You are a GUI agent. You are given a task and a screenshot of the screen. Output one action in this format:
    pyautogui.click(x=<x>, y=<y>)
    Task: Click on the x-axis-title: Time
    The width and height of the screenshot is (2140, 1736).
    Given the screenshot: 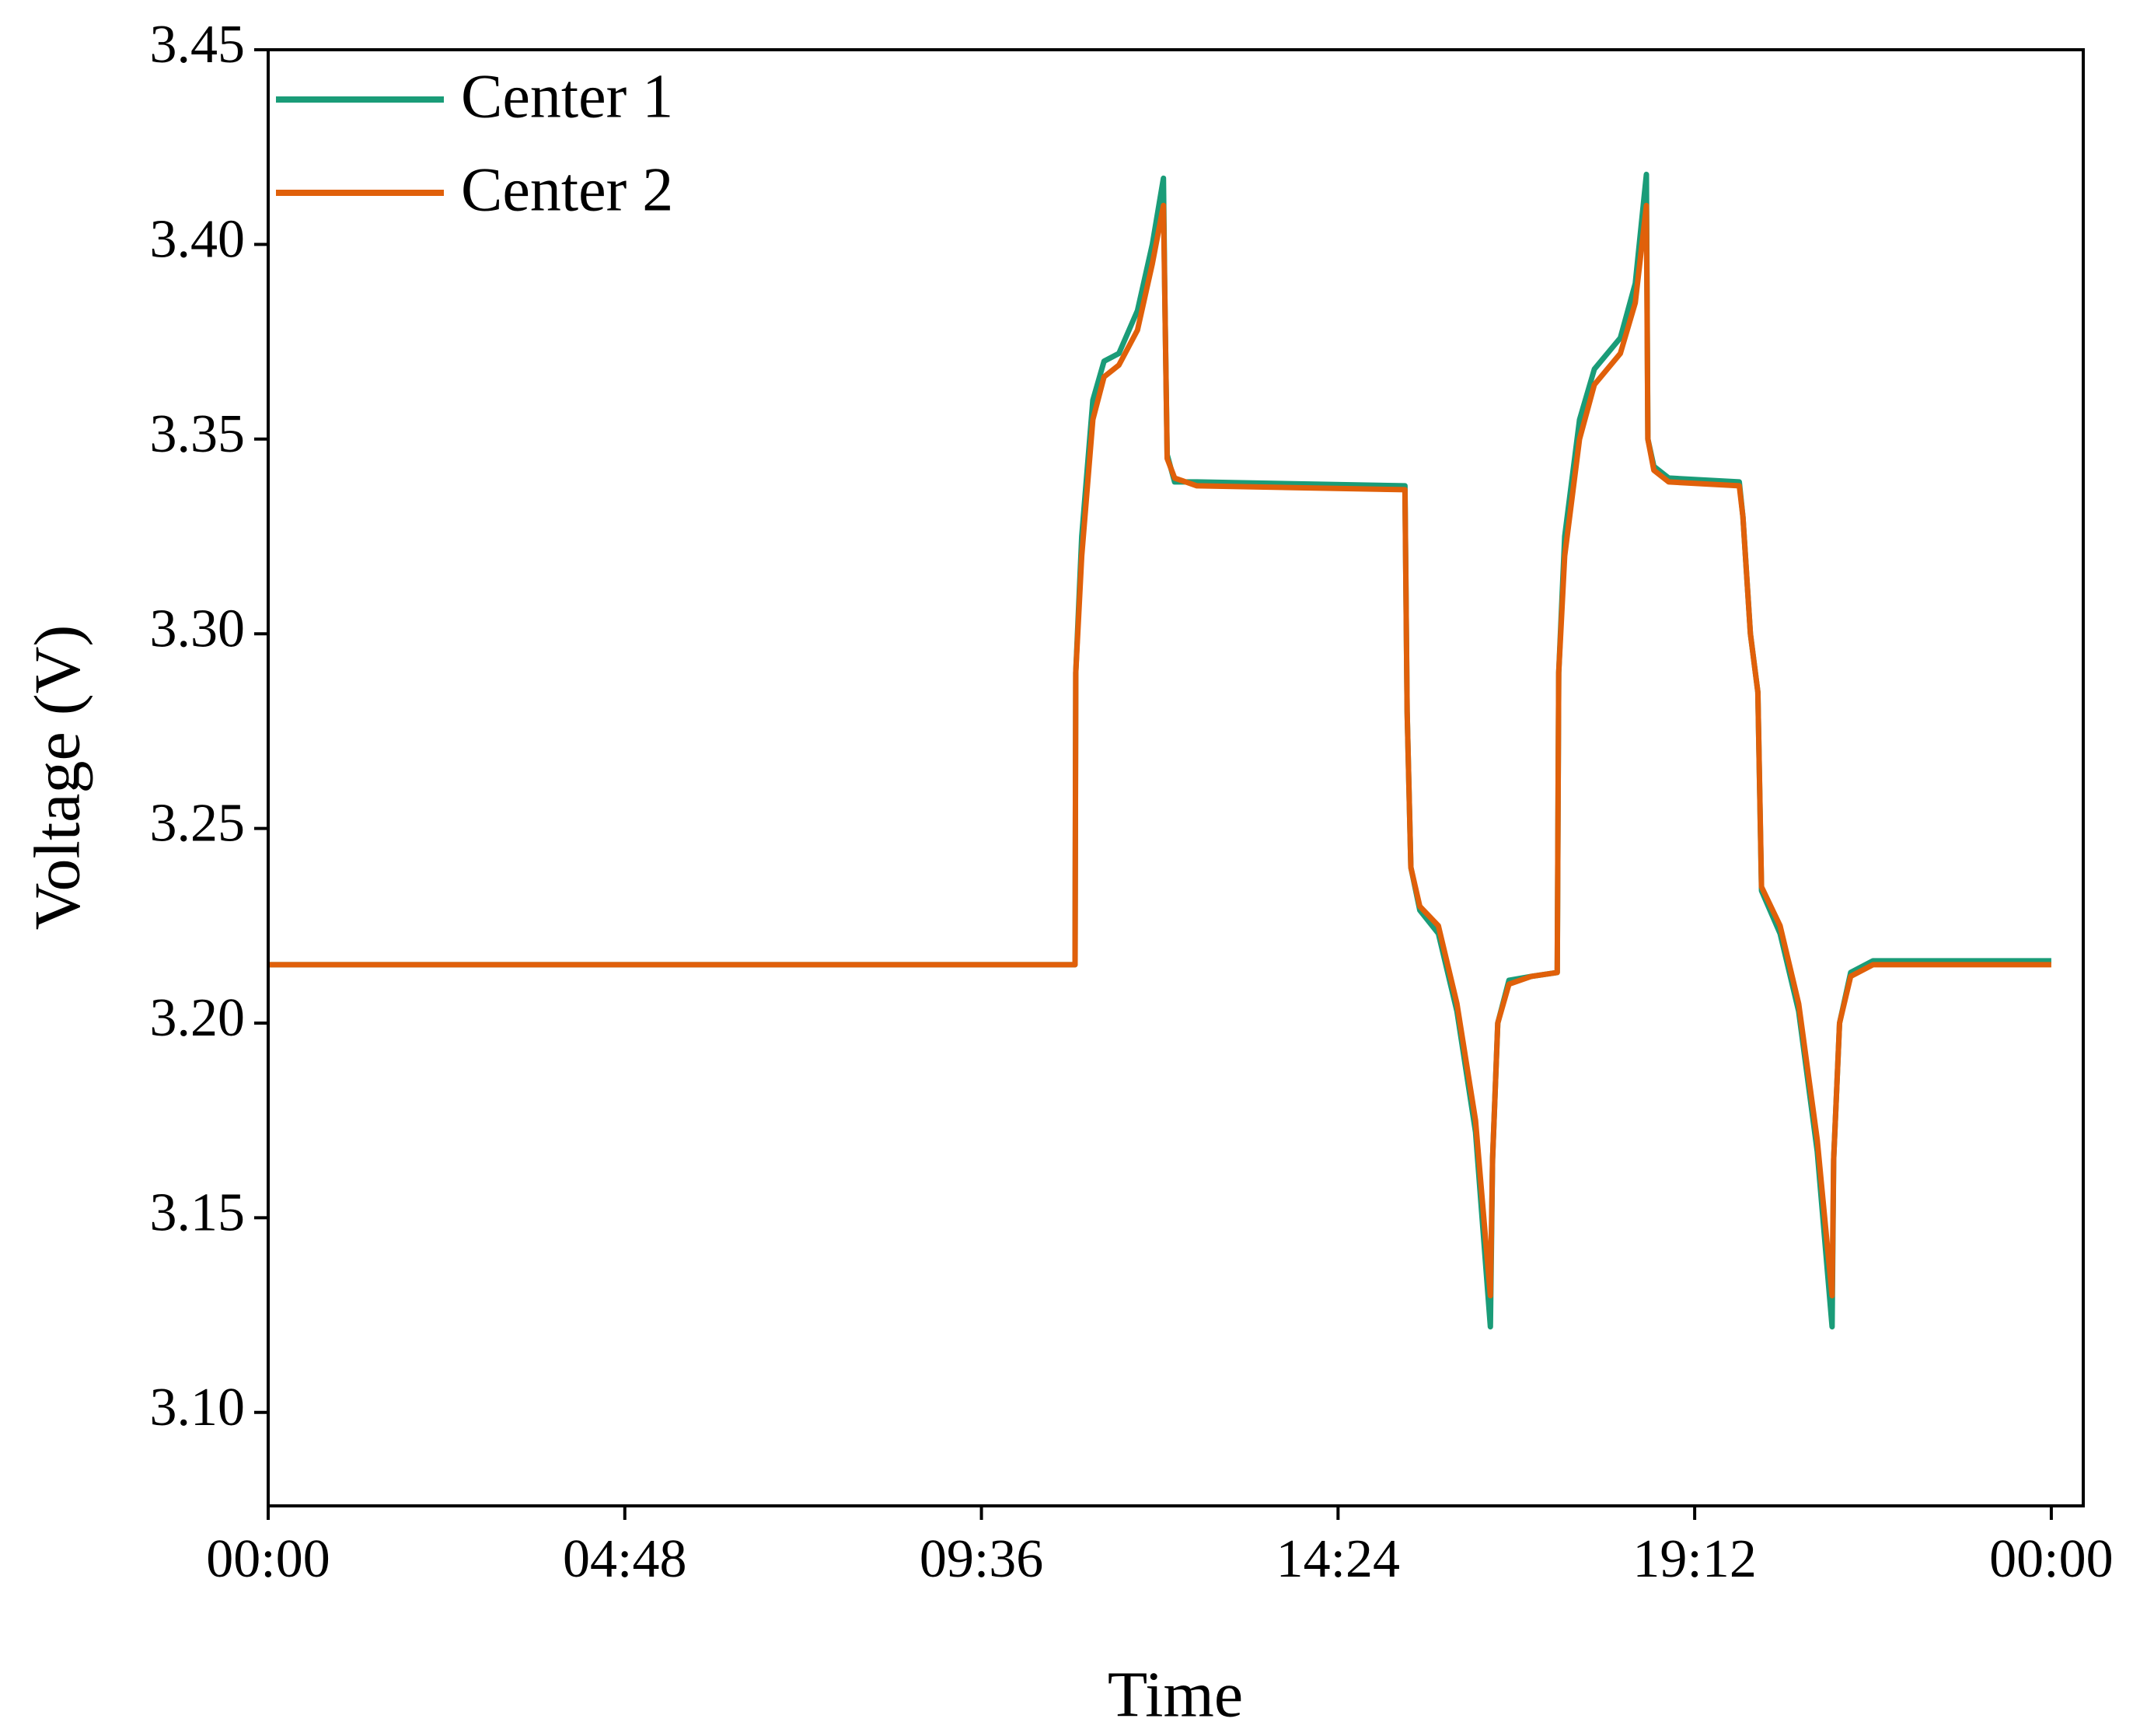 What is the action you would take?
    pyautogui.click(x=1176, y=1694)
    